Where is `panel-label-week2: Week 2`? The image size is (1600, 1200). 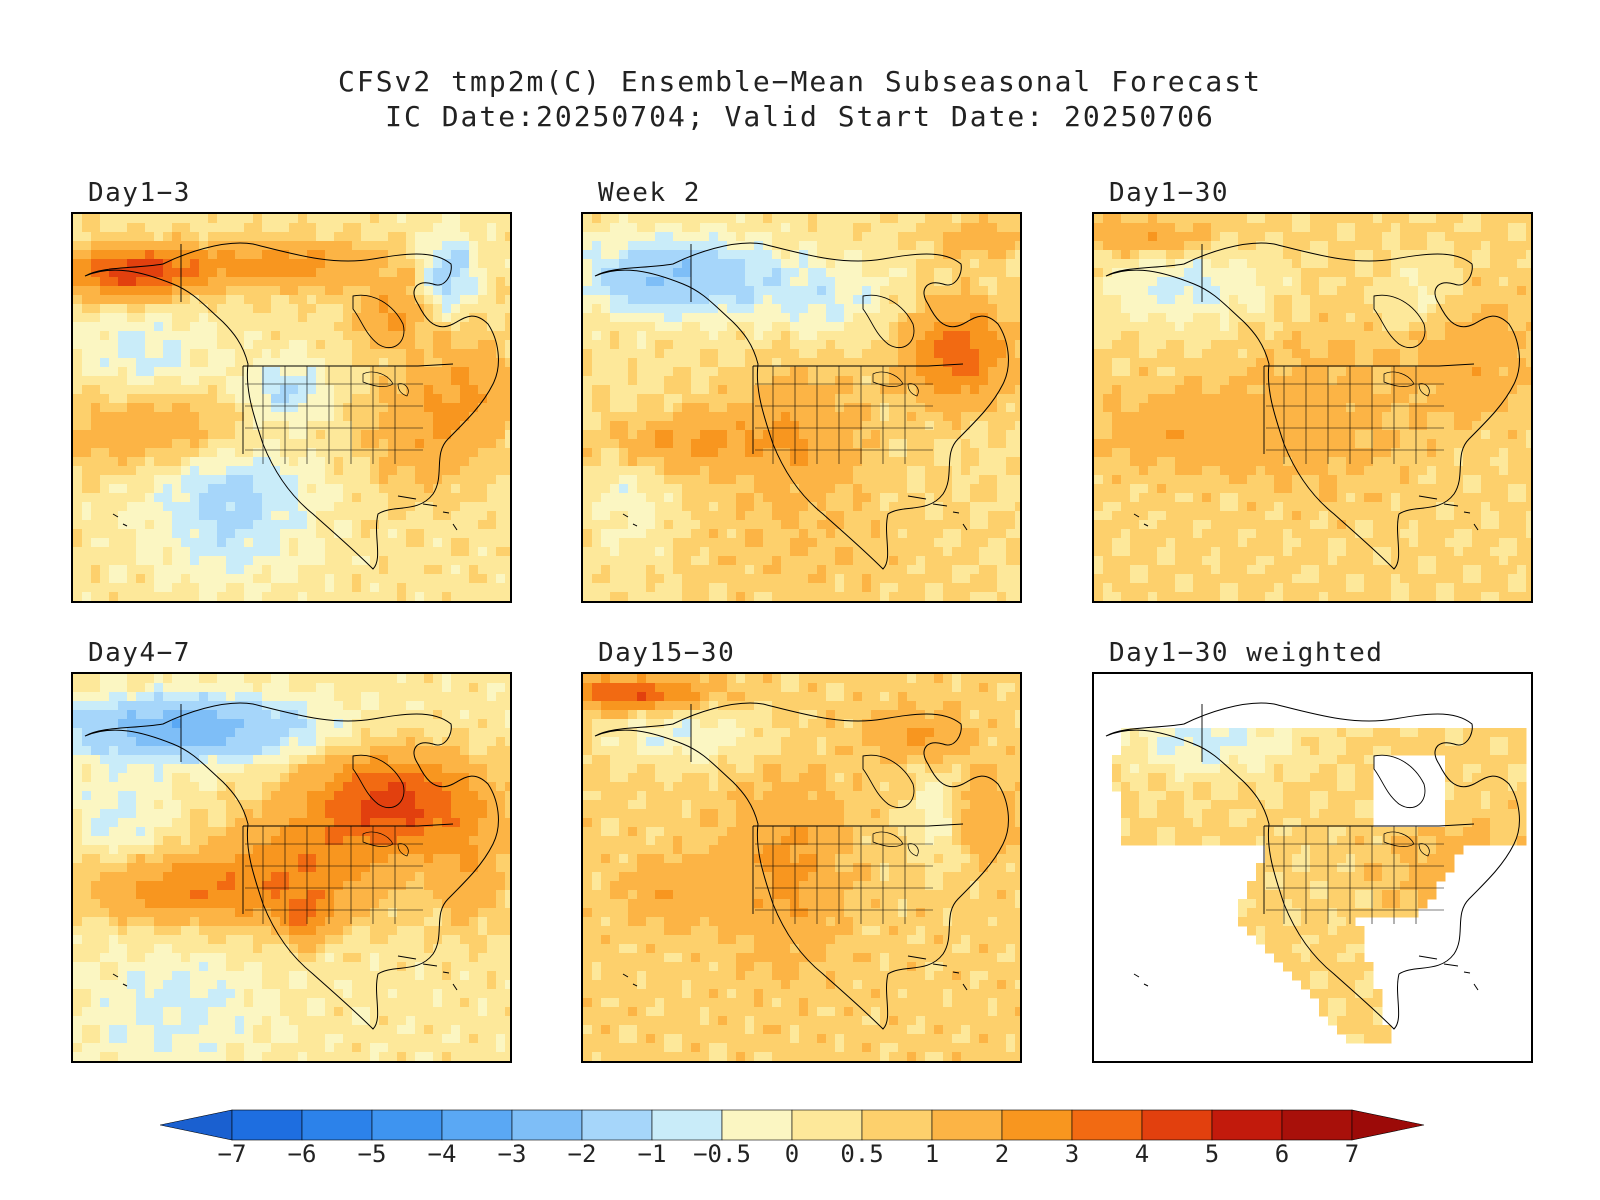
panel-label-week2: Week 2 is located at coordinates (649, 193).